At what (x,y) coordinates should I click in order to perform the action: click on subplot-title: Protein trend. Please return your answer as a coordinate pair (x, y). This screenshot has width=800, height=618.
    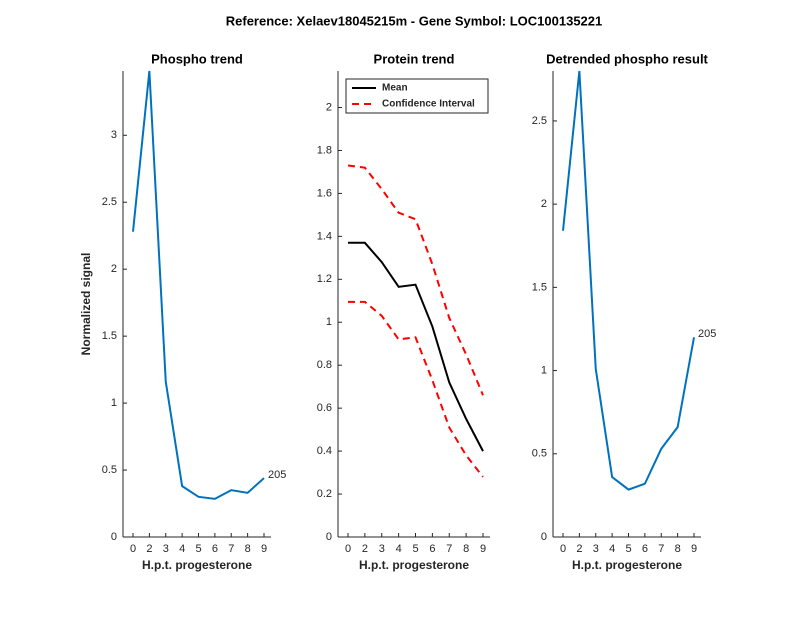
    Looking at the image, I should click on (414, 58).